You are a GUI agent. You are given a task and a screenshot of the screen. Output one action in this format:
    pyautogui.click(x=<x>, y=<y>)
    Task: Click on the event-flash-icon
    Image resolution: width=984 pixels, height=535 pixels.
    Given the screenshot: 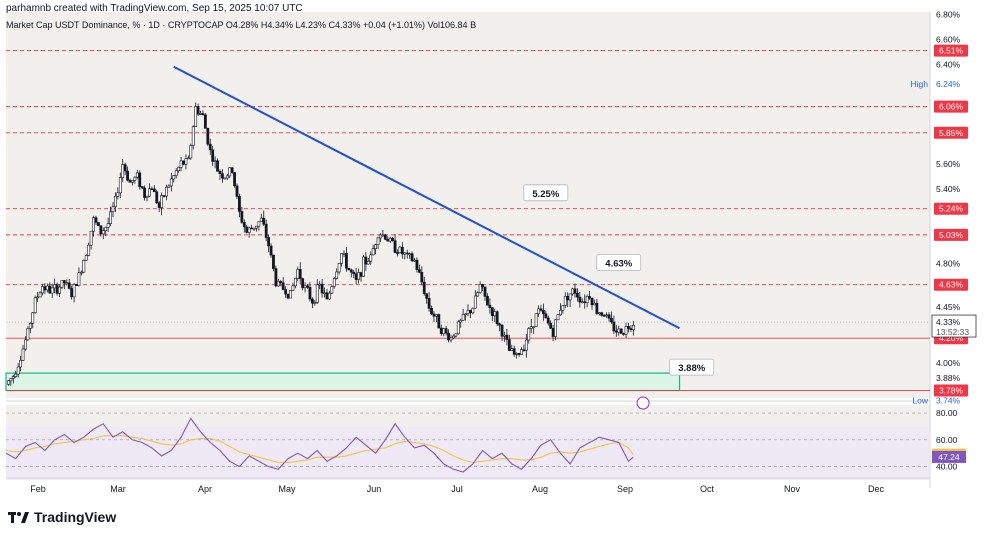 What is the action you would take?
    pyautogui.click(x=643, y=403)
    